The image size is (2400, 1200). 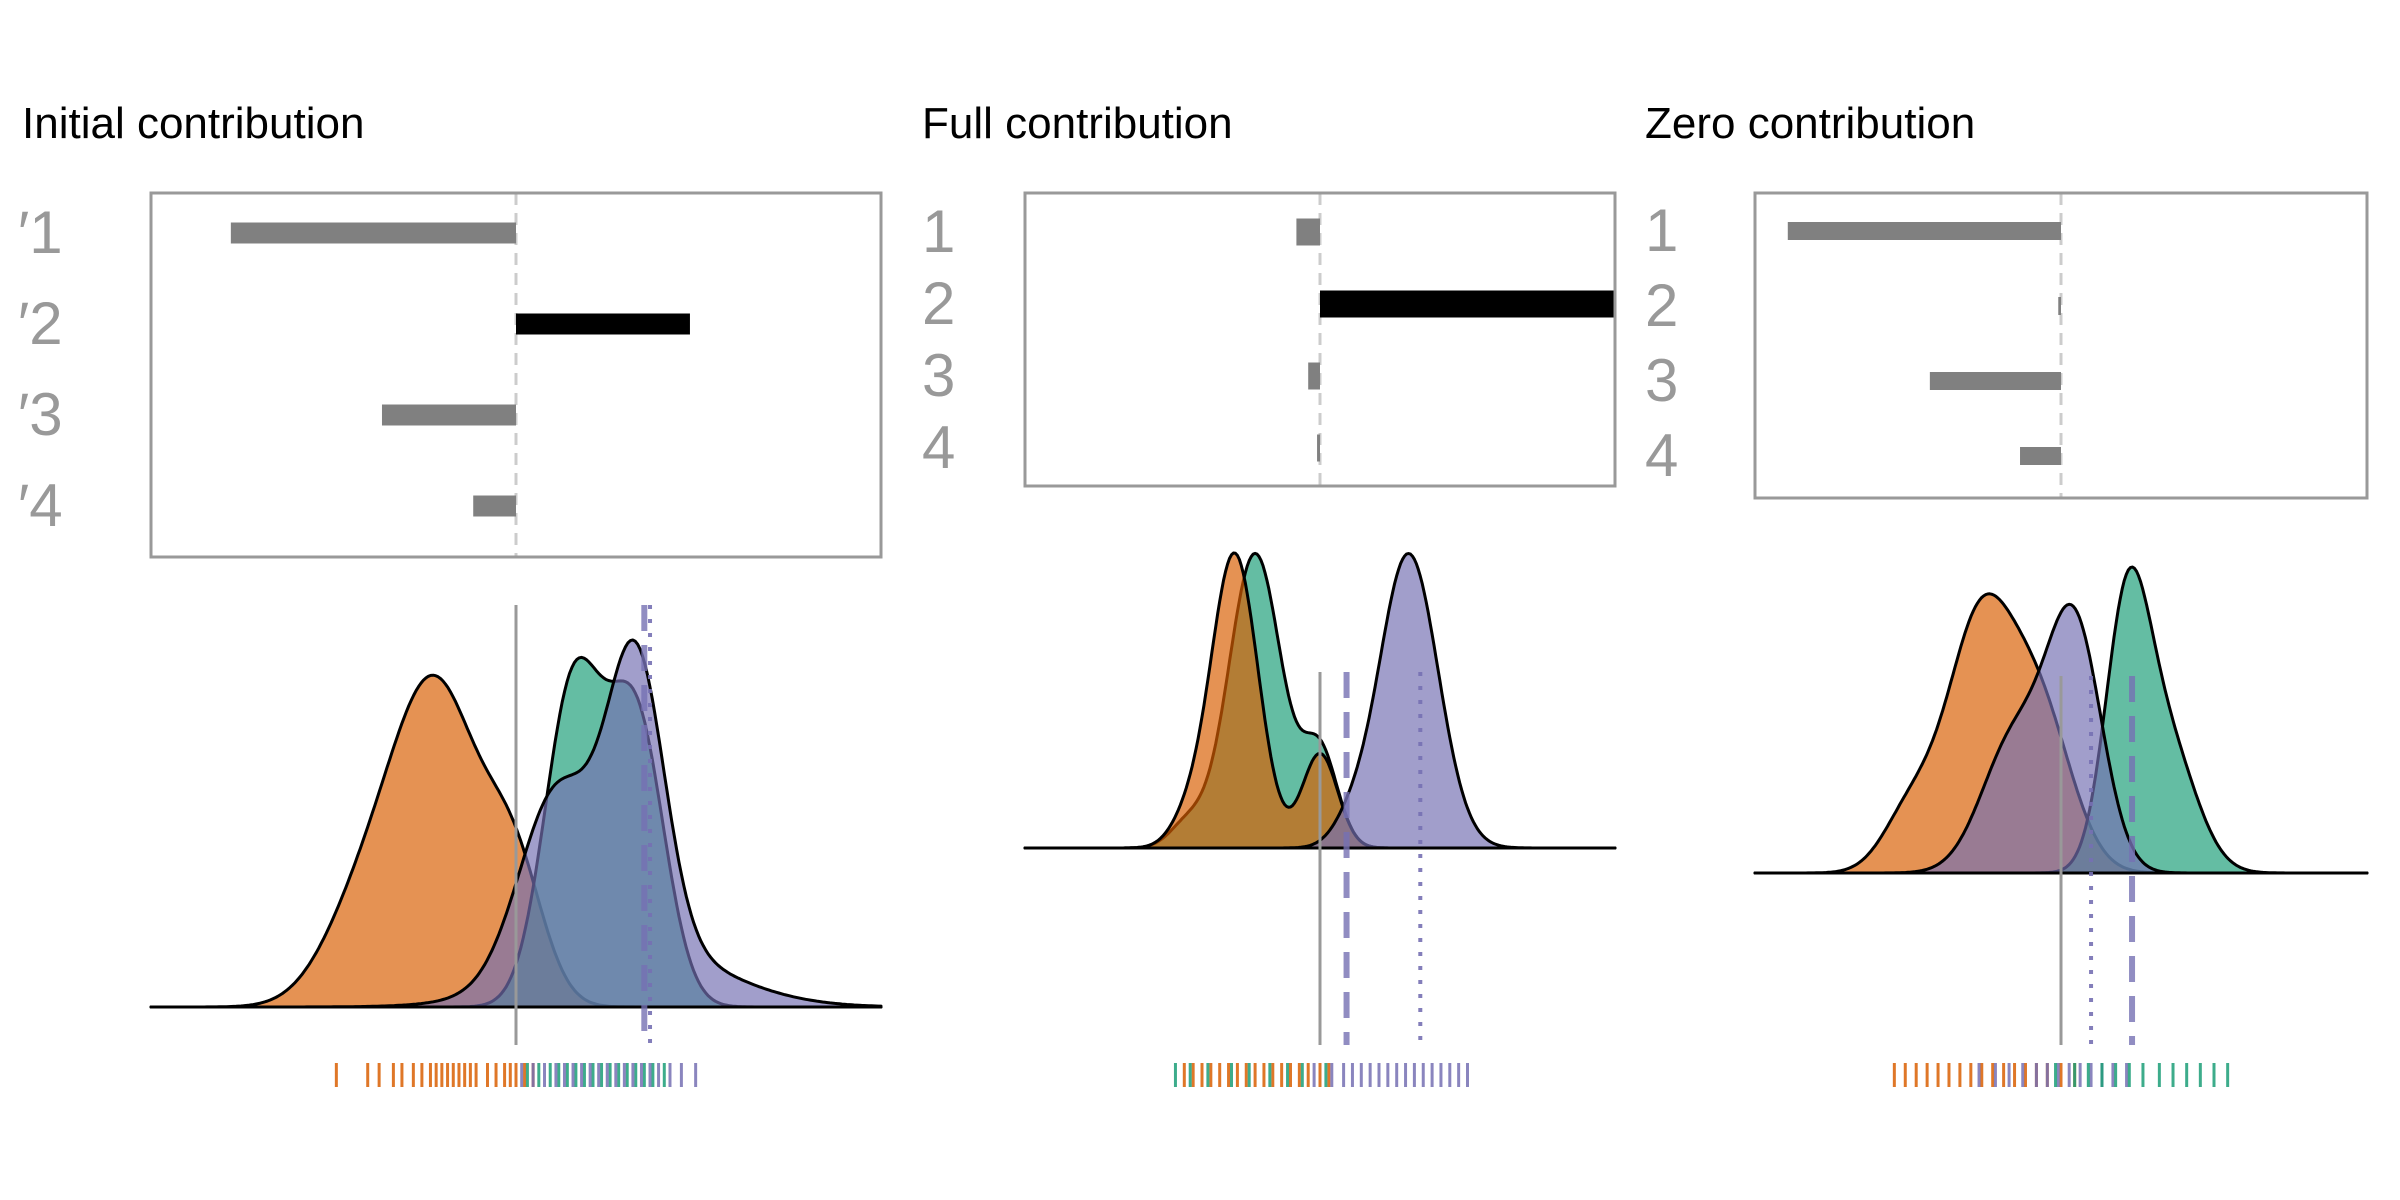 I want to click on panel-title: Full contribution, so click(x=1077, y=123).